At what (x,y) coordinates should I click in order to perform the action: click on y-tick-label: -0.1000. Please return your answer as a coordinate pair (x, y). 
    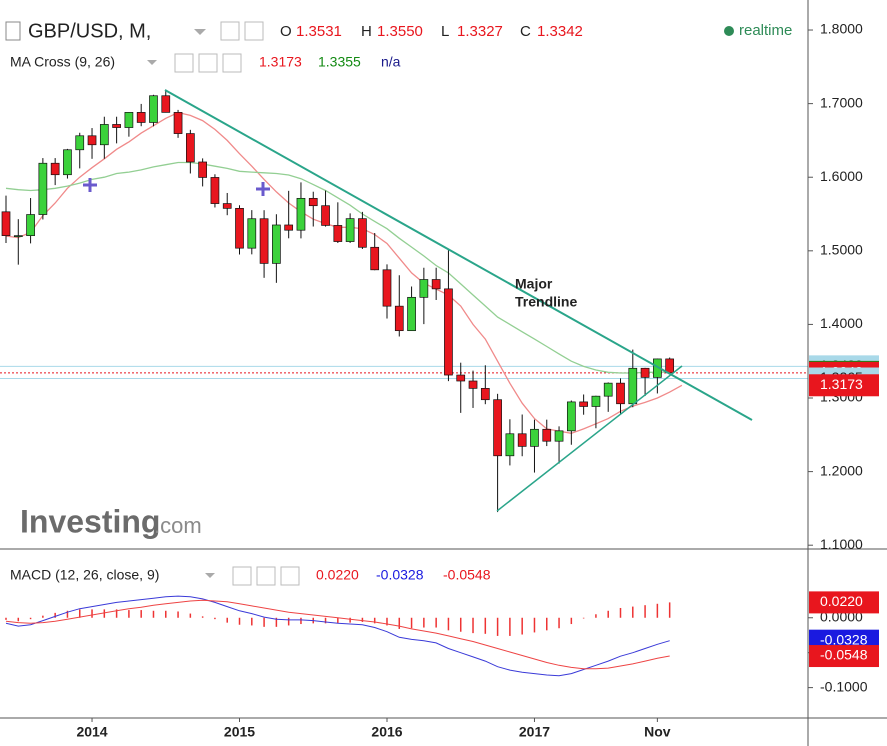
    Looking at the image, I should click on (844, 686).